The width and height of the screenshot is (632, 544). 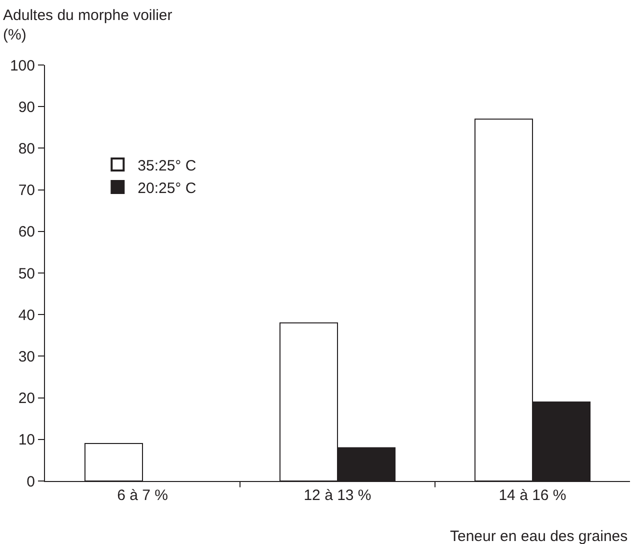 What do you see at coordinates (22, 65) in the screenshot?
I see `y-tick-label: 100` at bounding box center [22, 65].